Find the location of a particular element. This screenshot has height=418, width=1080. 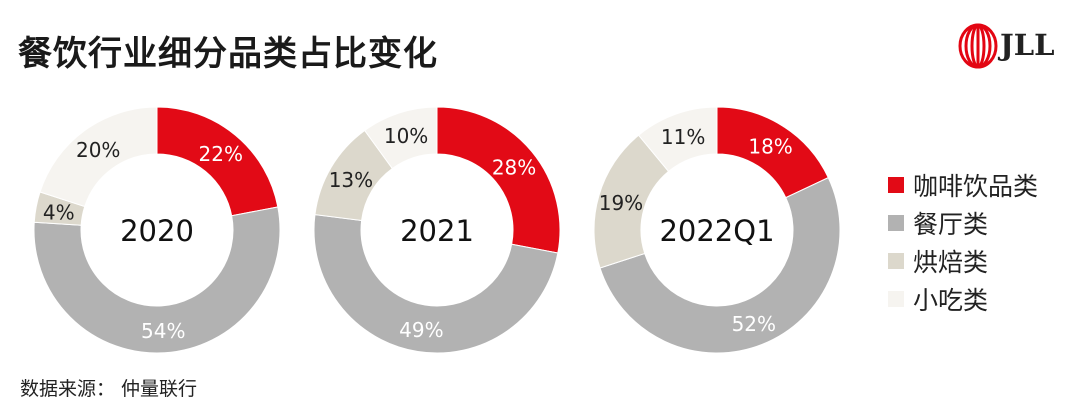

chart-title: 餐饮行业细分品类占比变化 is located at coordinates (228, 54).